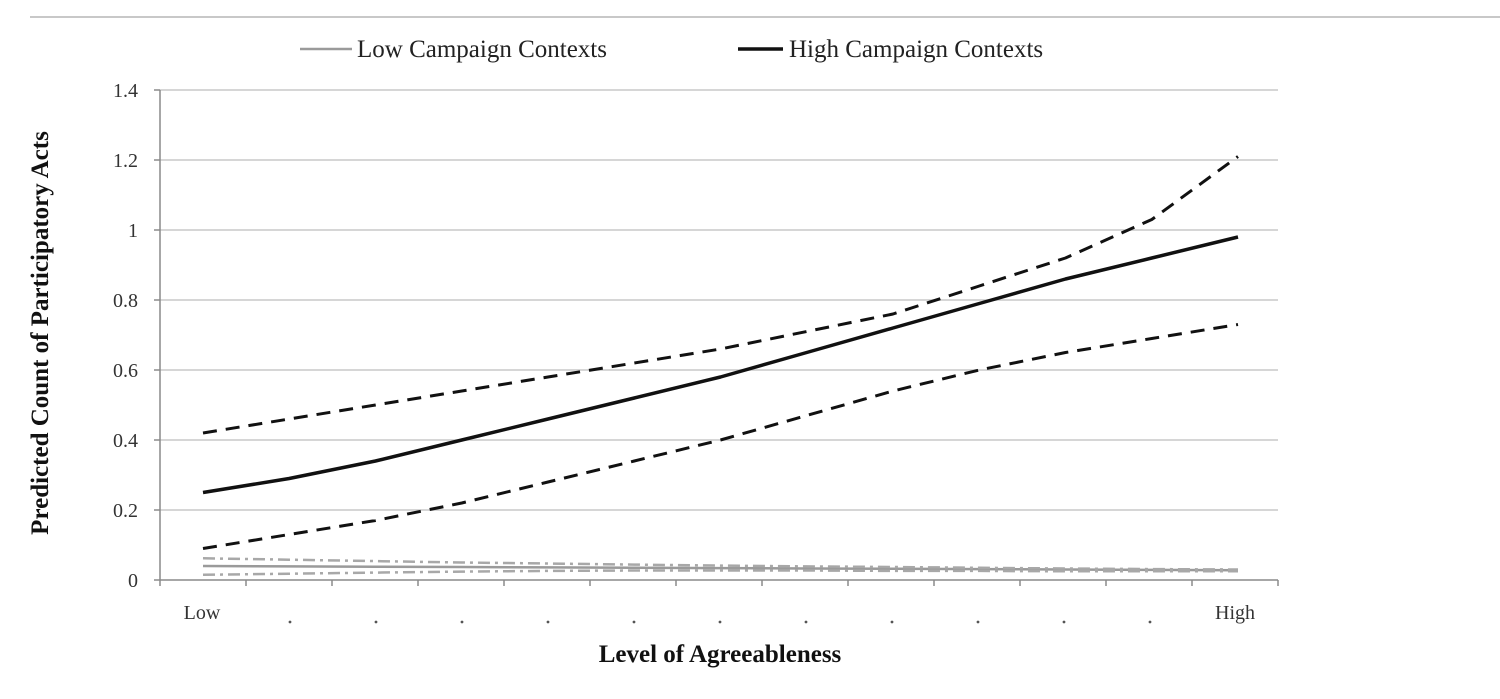  Describe the element at coordinates (719, 613) in the screenshot. I see `x-tick-labels: Low High` at that location.